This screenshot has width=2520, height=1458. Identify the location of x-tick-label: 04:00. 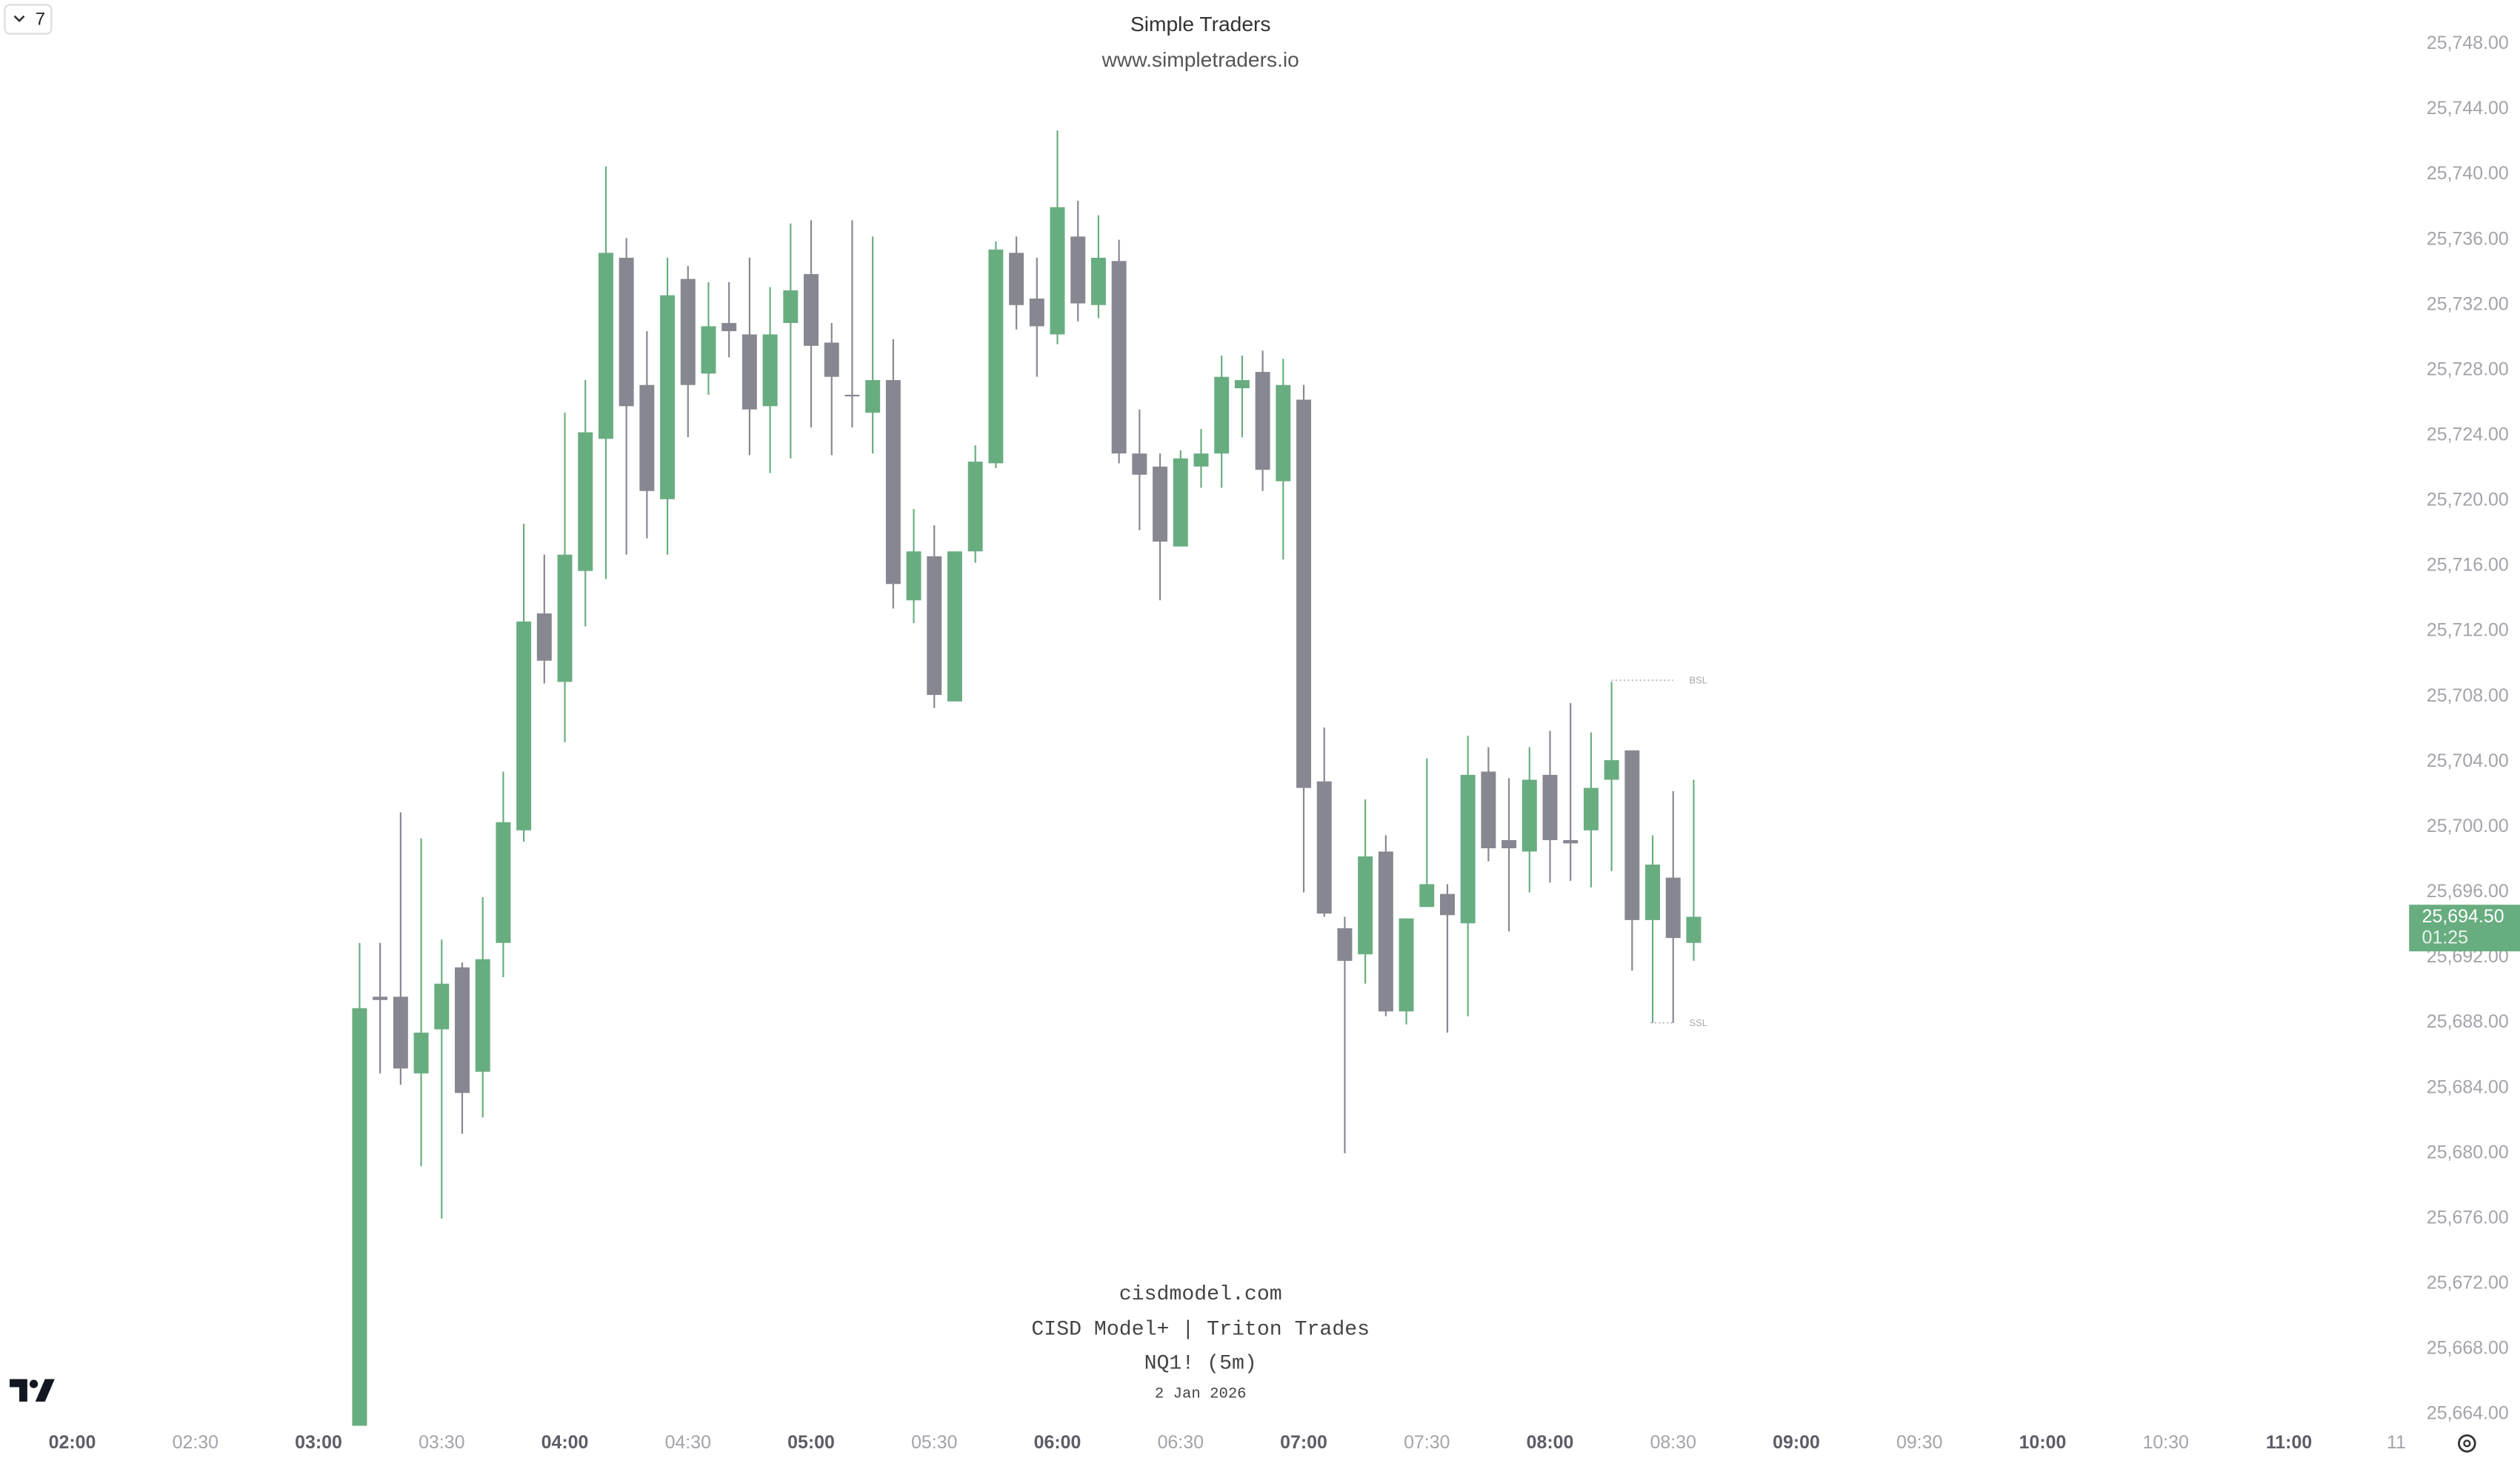
(565, 1442).